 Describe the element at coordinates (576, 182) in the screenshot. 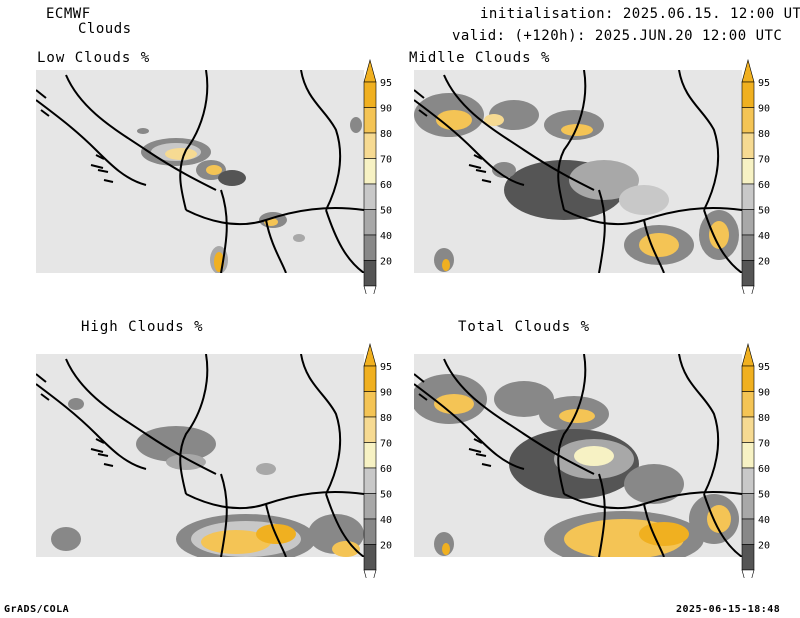

I see `cloud-field-middle` at that location.